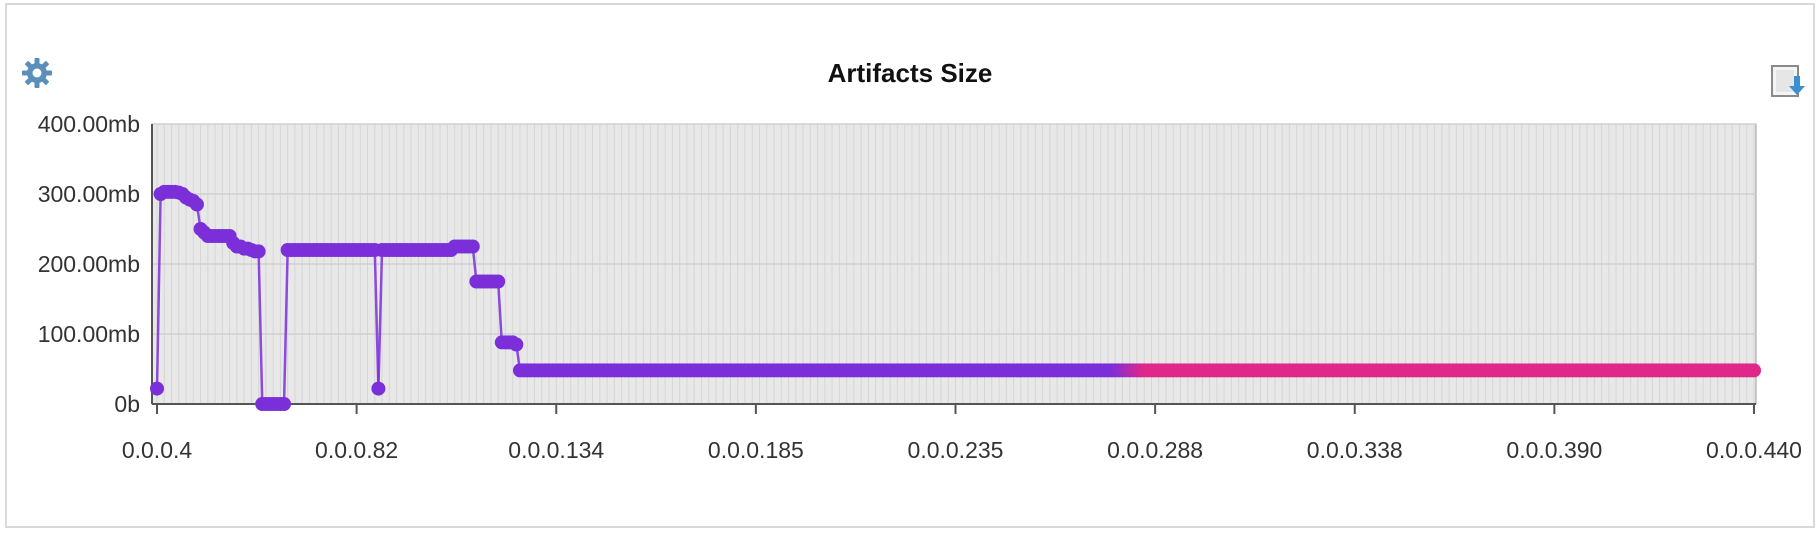 This screenshot has width=1820, height=533. What do you see at coordinates (356, 450) in the screenshot?
I see `x-tick-label: 0.0.0.82` at bounding box center [356, 450].